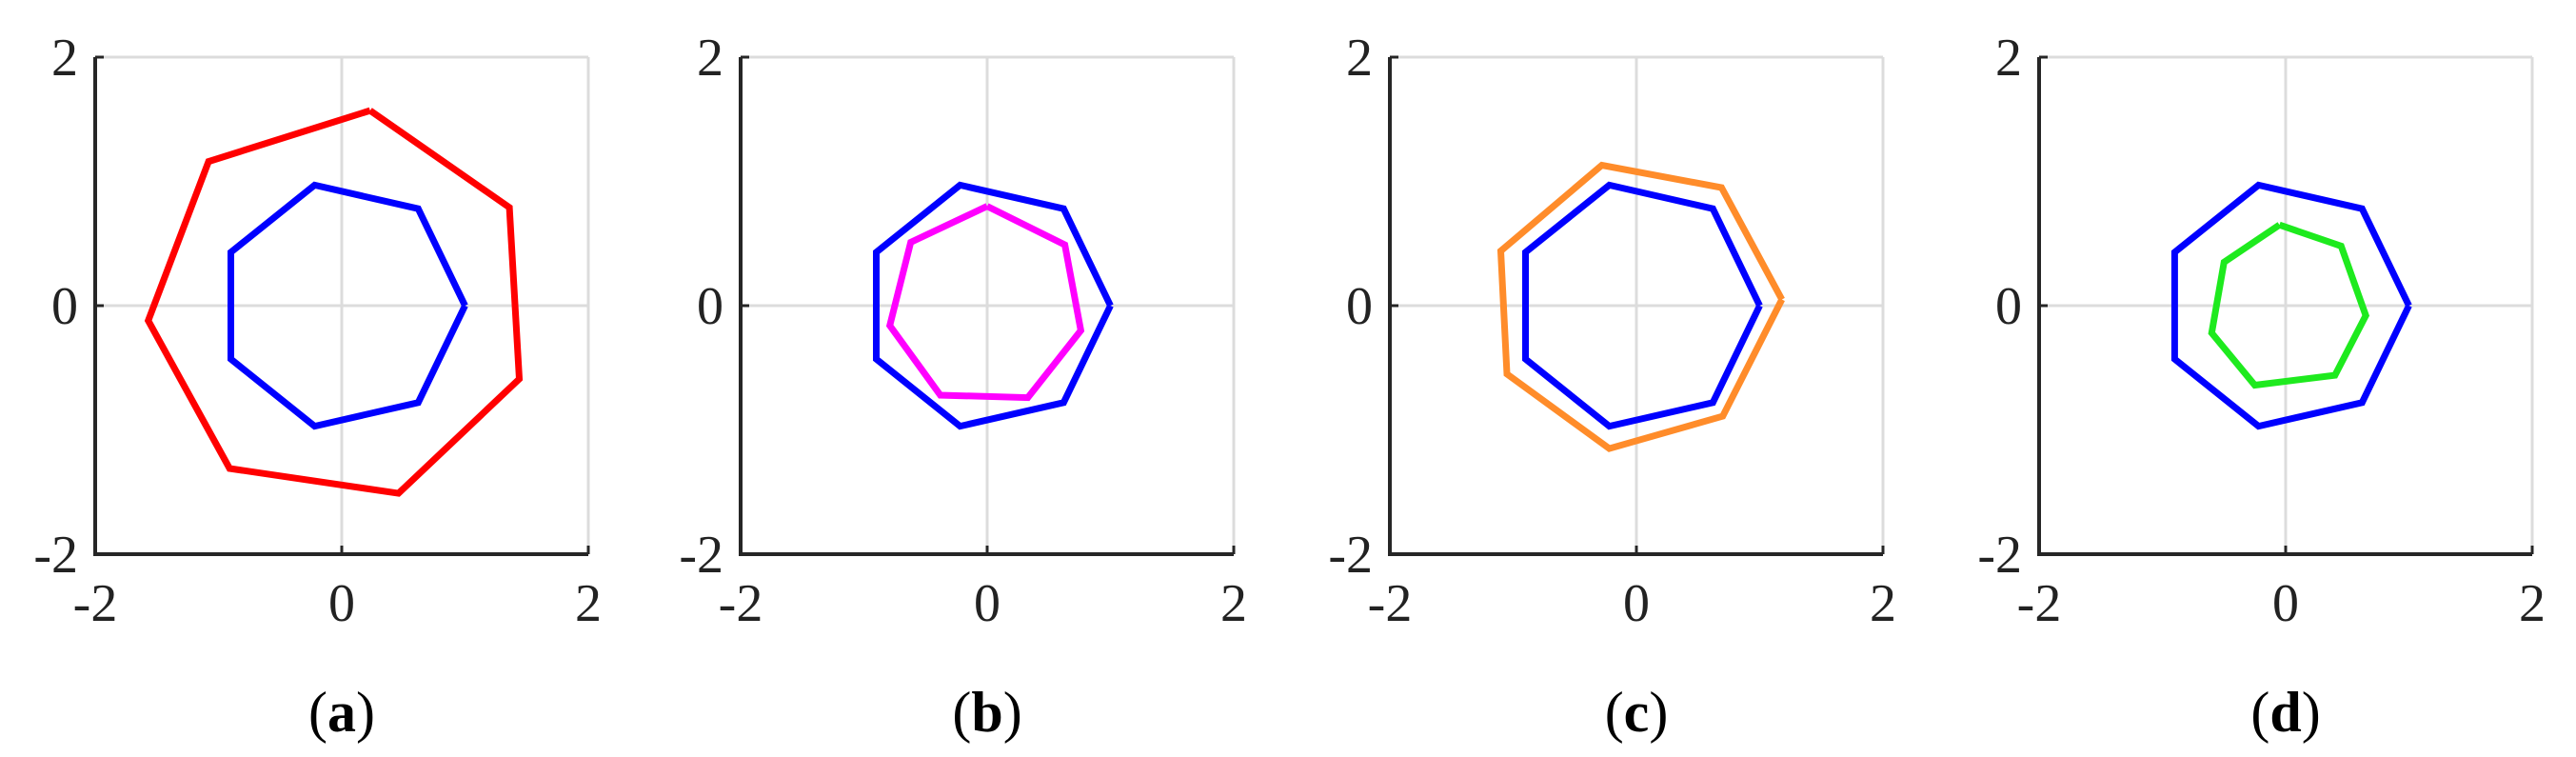 This screenshot has width=2576, height=757. I want to click on panel-label: (b), so click(986, 712).